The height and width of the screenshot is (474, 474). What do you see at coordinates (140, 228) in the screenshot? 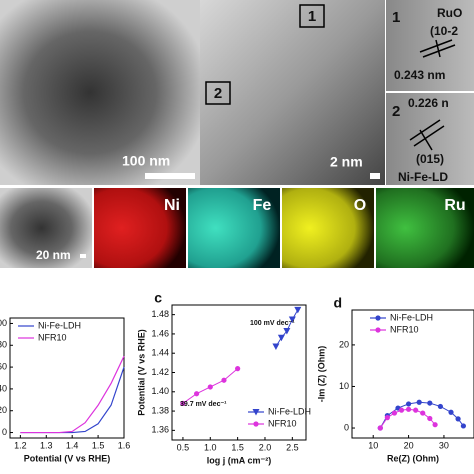
I see `ni-map` at bounding box center [140, 228].